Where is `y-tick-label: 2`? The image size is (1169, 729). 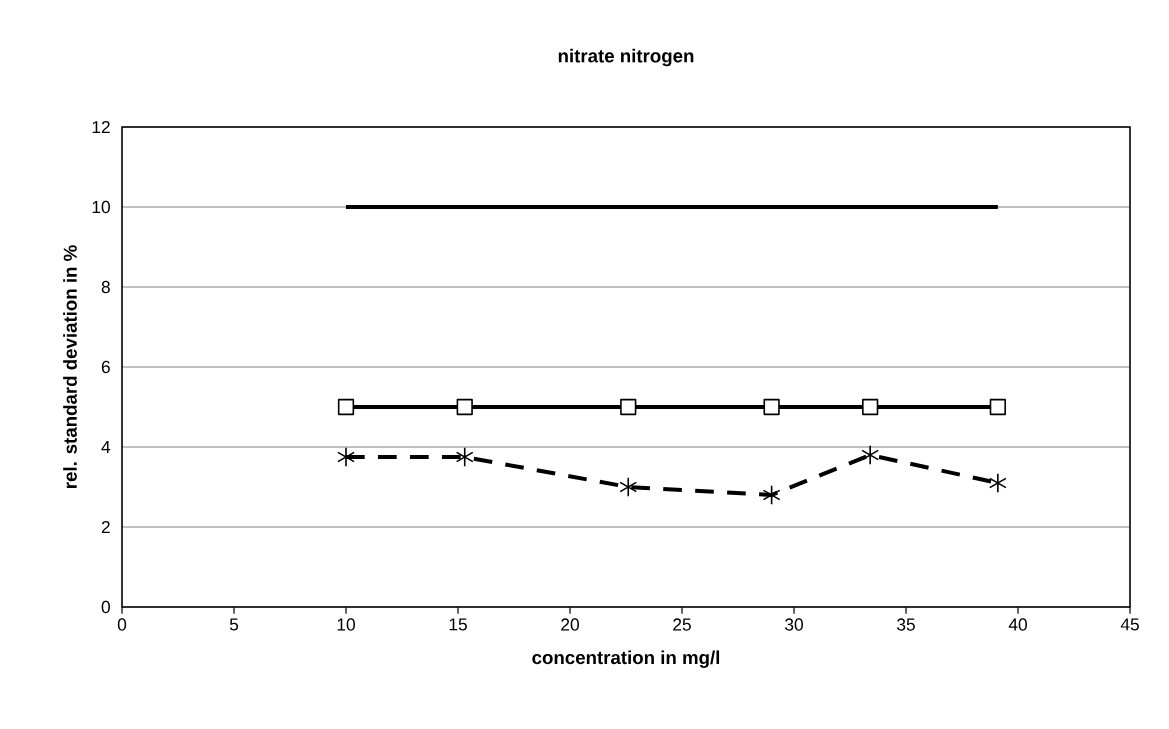
y-tick-label: 2 is located at coordinates (105, 527).